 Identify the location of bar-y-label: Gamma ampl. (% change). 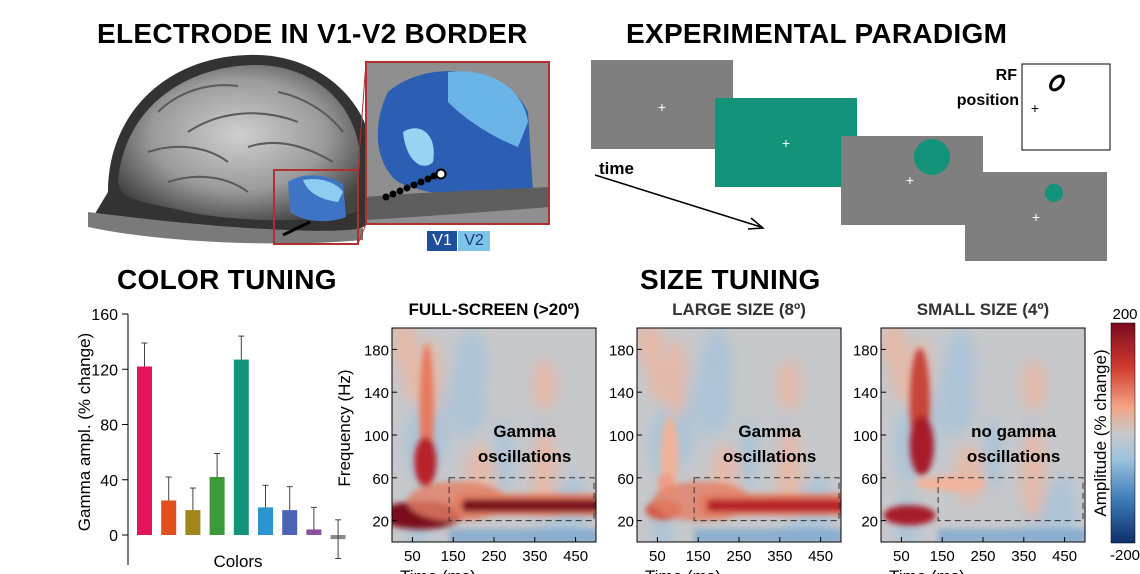
(84, 432).